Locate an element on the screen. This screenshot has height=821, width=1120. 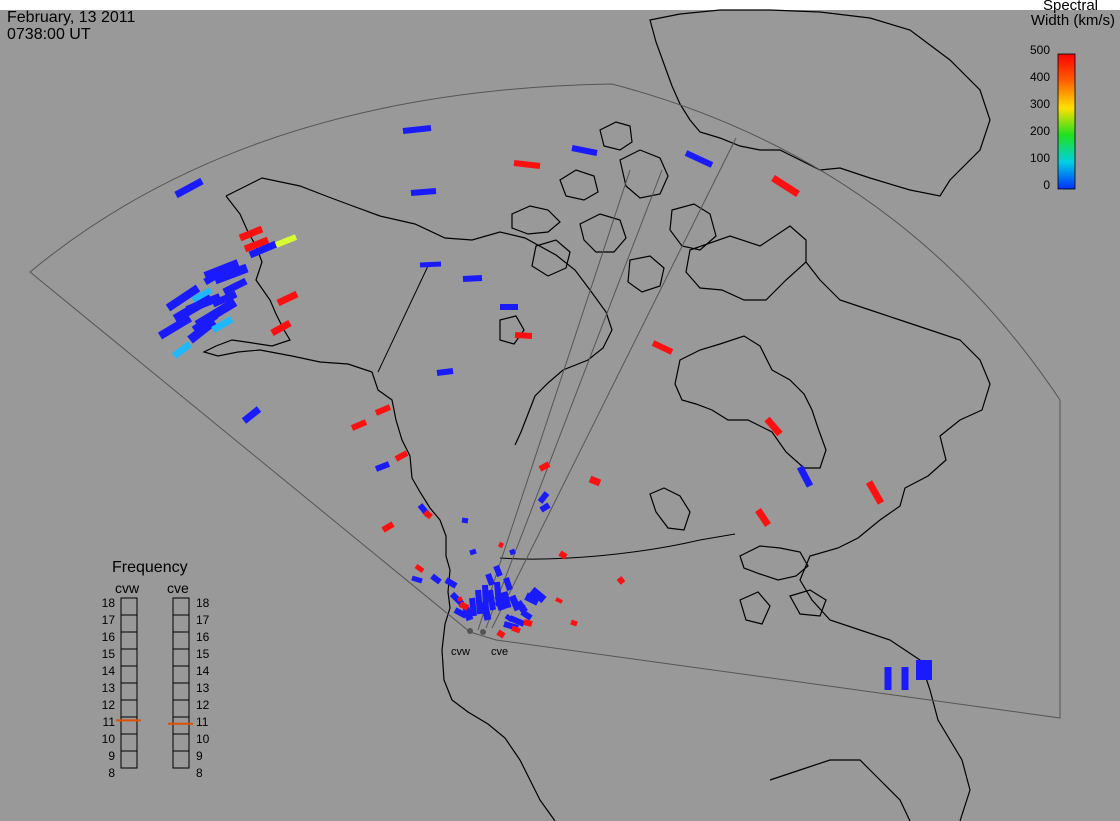
frequency-scale-label: 9 is located at coordinates (199, 756).